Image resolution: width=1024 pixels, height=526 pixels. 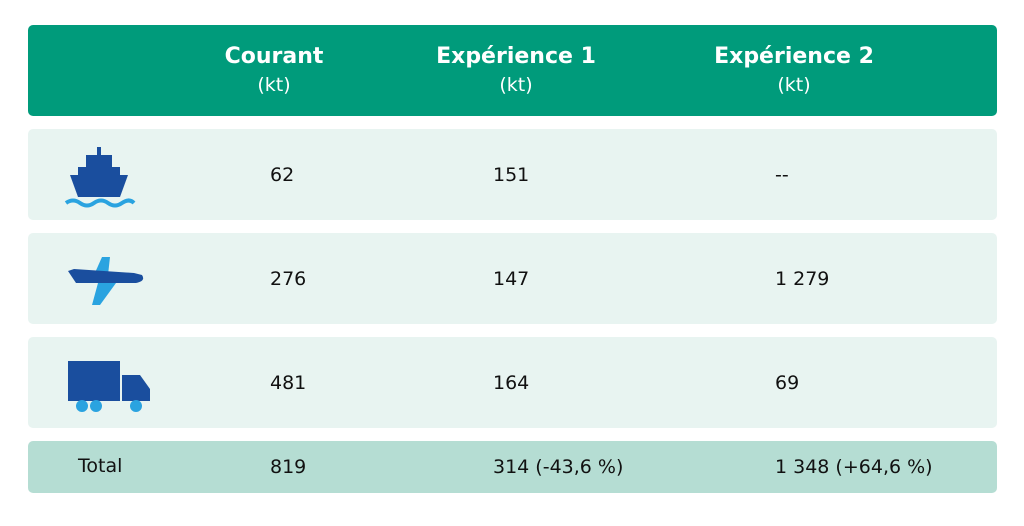 What do you see at coordinates (100, 177) in the screenshot?
I see `ship-icon` at bounding box center [100, 177].